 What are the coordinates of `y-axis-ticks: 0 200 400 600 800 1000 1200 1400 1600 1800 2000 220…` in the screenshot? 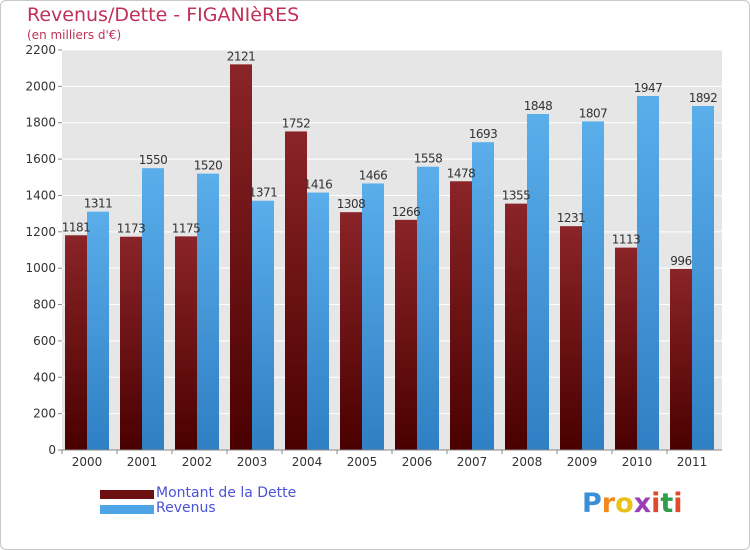 It's located at (43, 250).